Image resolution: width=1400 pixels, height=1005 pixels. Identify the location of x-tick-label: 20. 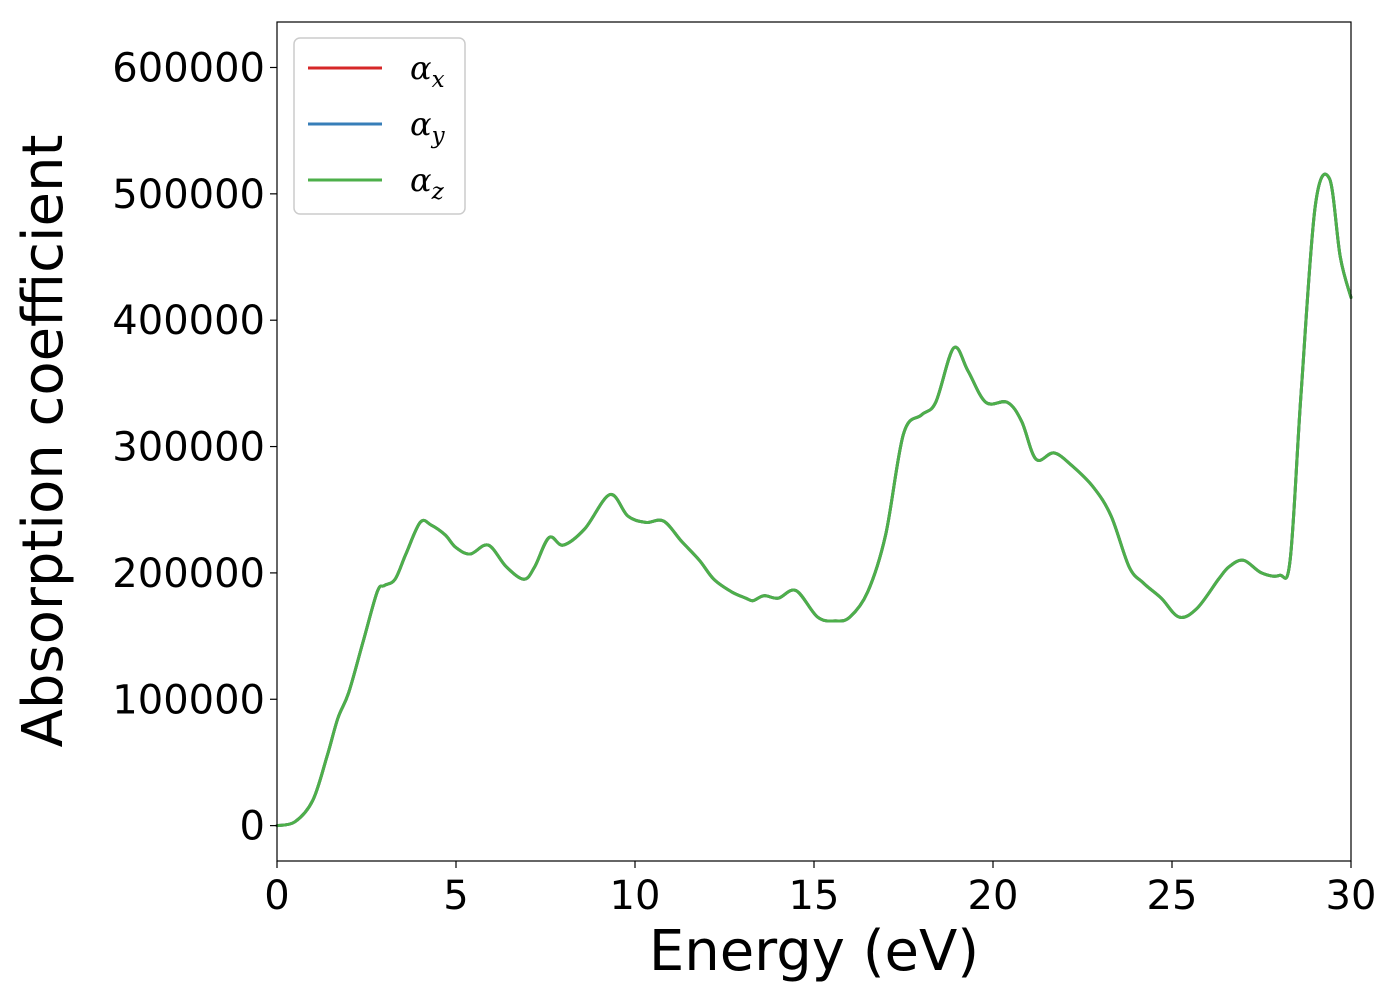
(993, 896).